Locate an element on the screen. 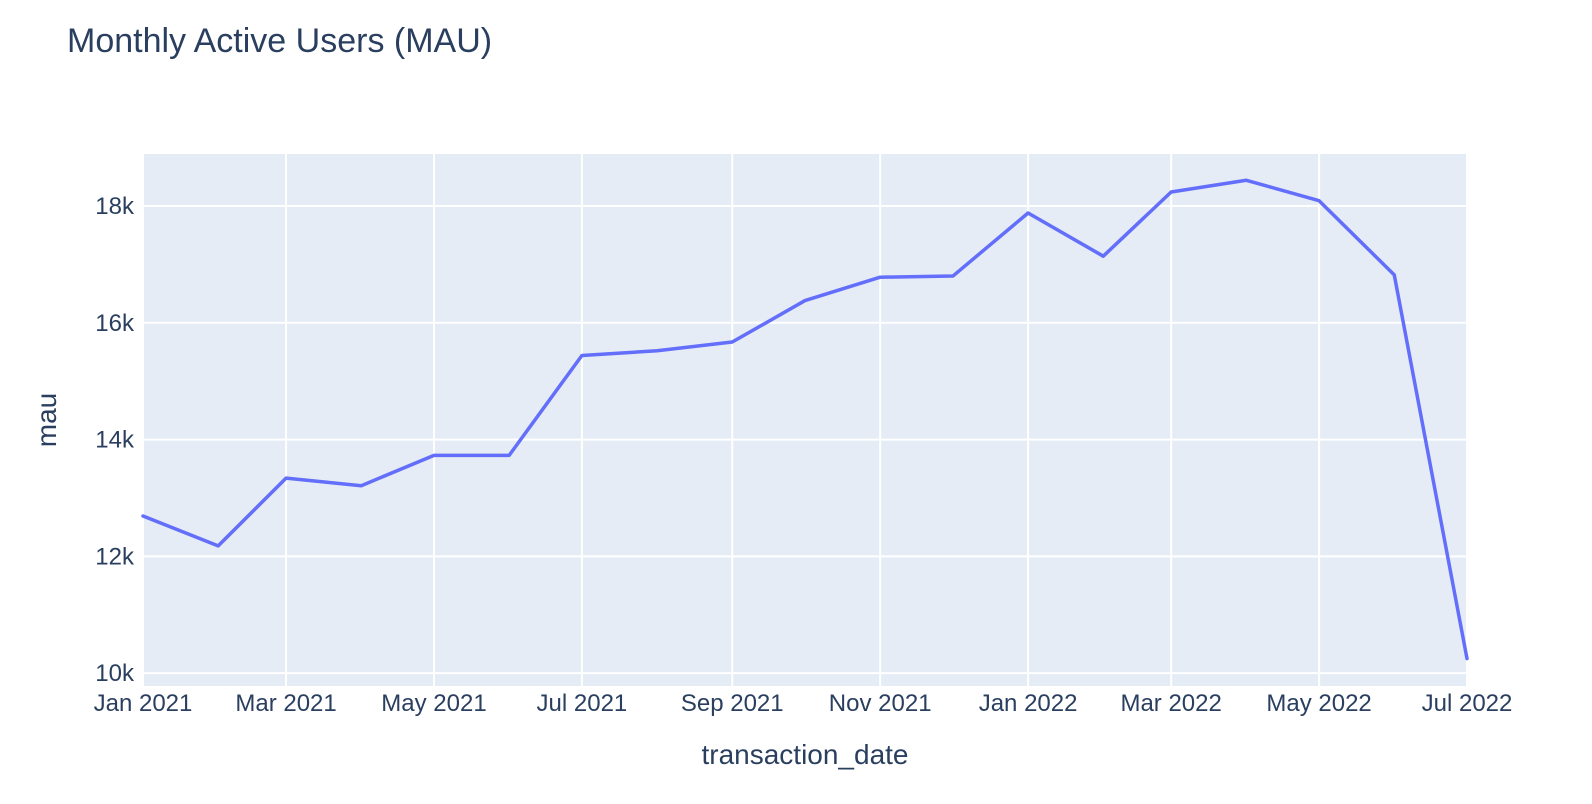  x-tick-label: May 2022 is located at coordinates (1318, 703).